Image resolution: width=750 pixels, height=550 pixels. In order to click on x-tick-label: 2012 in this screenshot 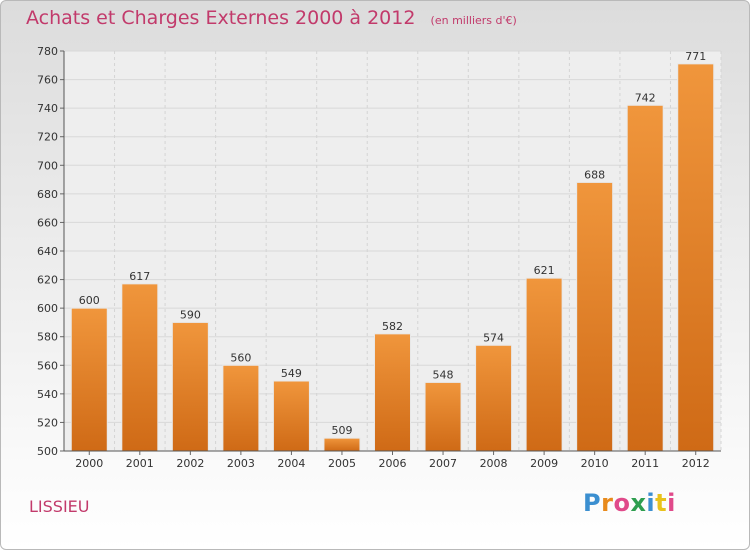, I will do `click(696, 463)`.